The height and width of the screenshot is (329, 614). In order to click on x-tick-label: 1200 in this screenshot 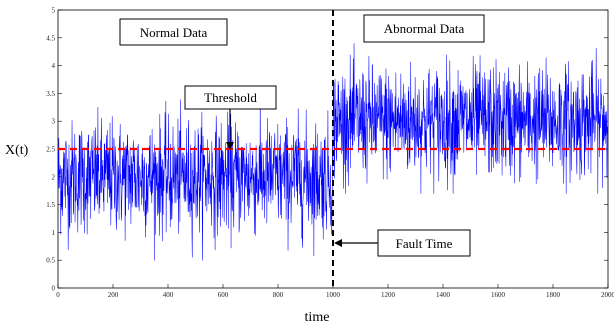, I will do `click(388, 295)`.